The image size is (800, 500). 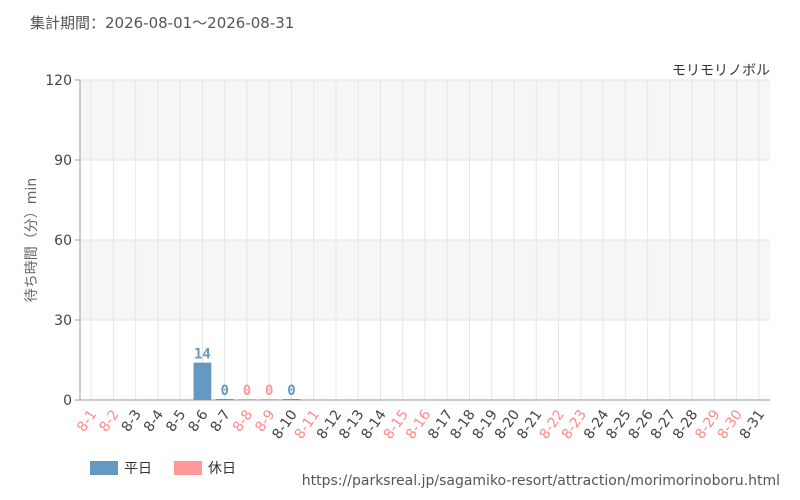 What do you see at coordinates (176, 421) in the screenshot?
I see `x-tick-label: 8-5` at bounding box center [176, 421].